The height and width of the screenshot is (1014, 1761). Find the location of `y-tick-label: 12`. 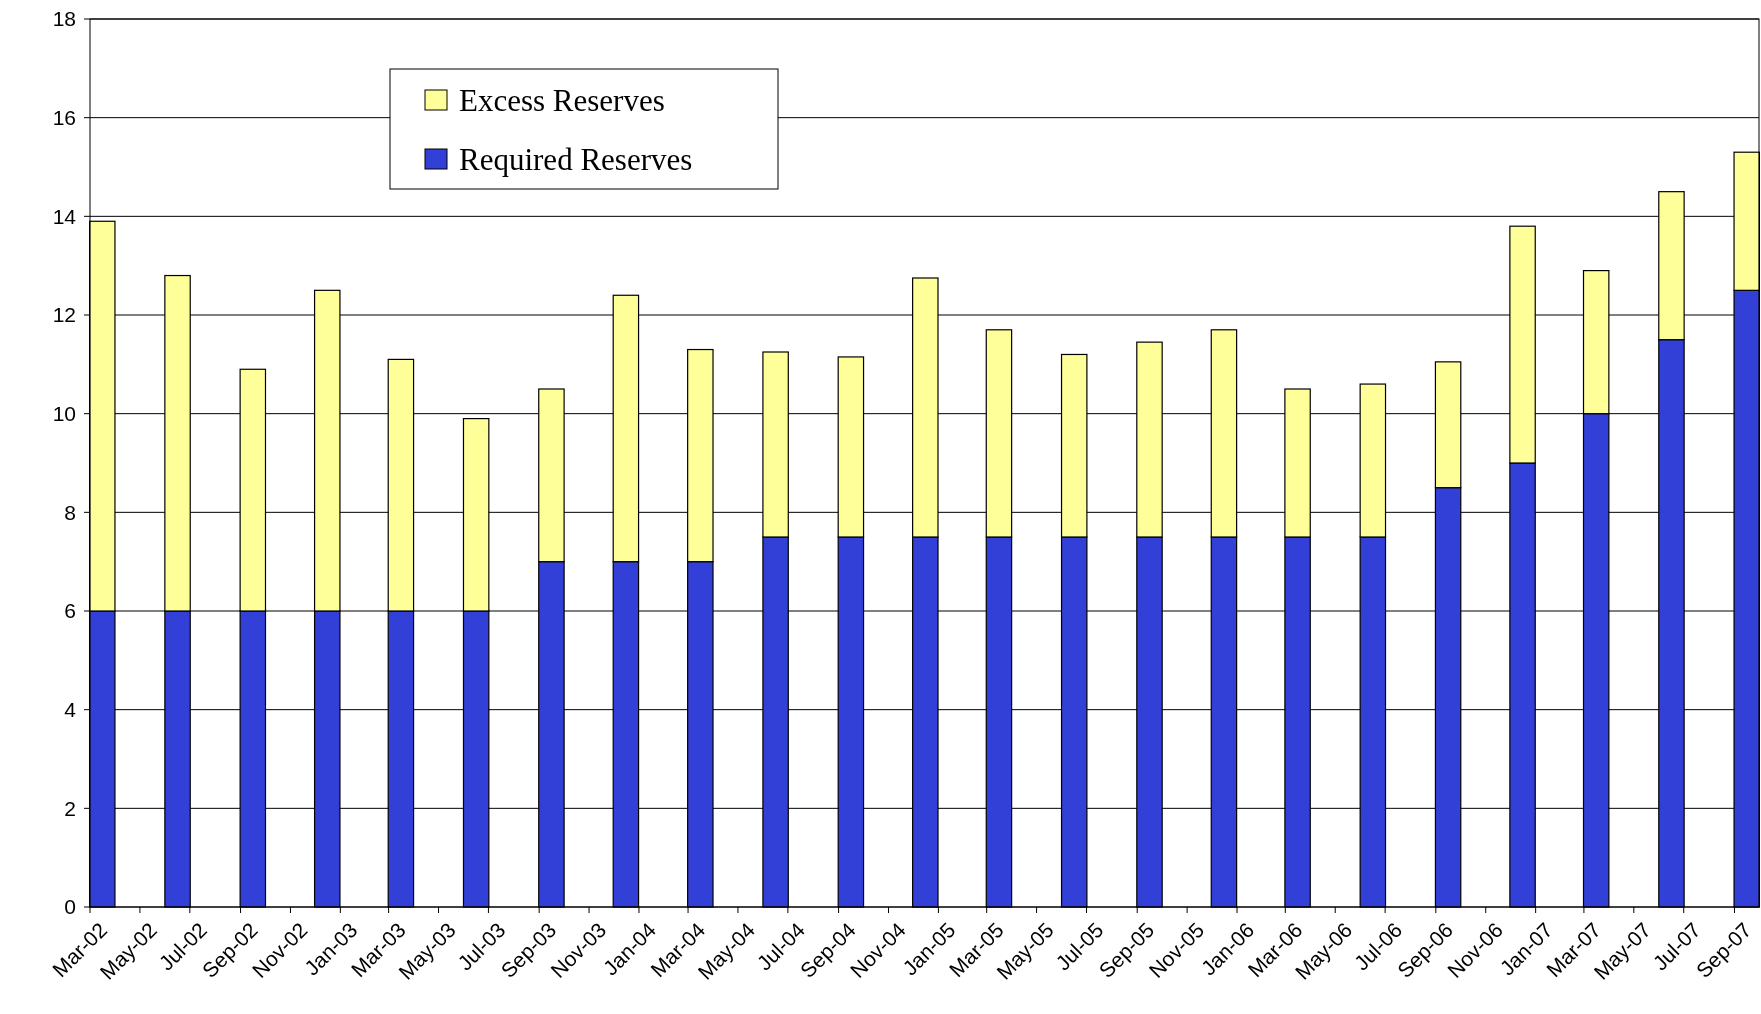

y-tick-label: 12 is located at coordinates (64, 315).